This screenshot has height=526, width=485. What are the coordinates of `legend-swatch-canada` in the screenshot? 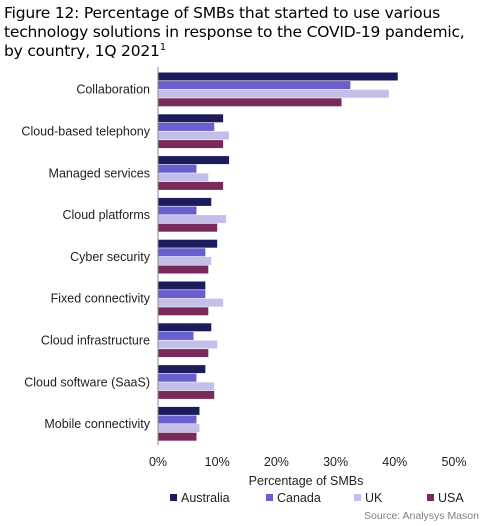 It's located at (269, 497).